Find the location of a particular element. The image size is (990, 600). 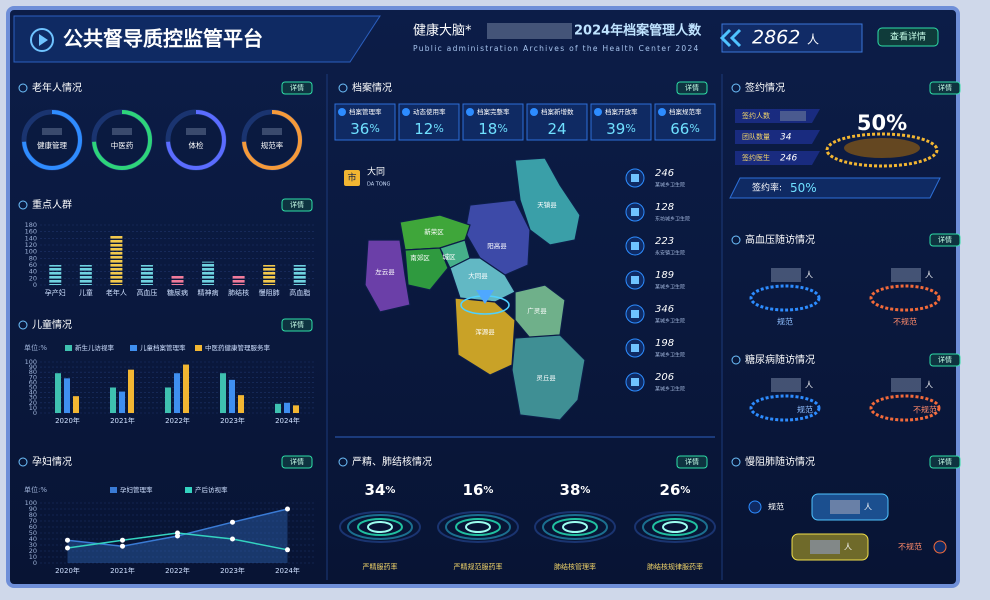

rate-number: 50 is located at coordinates (797, 188).